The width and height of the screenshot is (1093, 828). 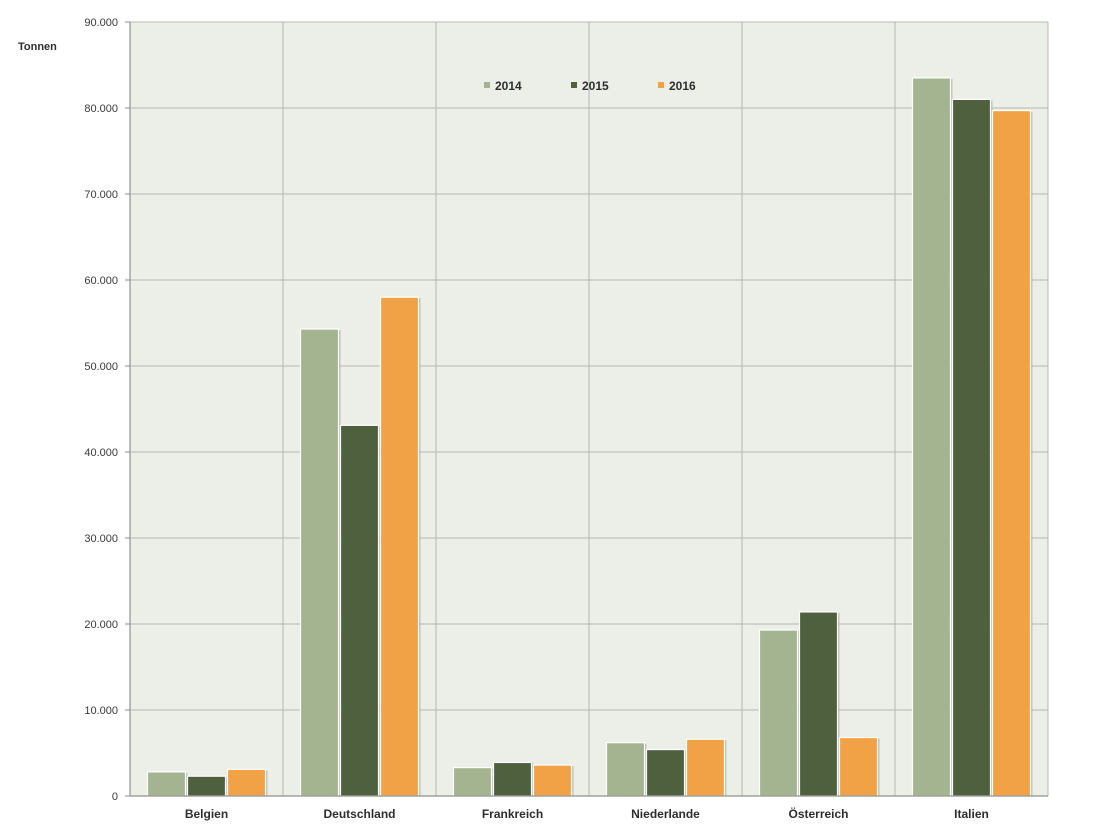 I want to click on bar-deutschland-2016, so click(x=399, y=546).